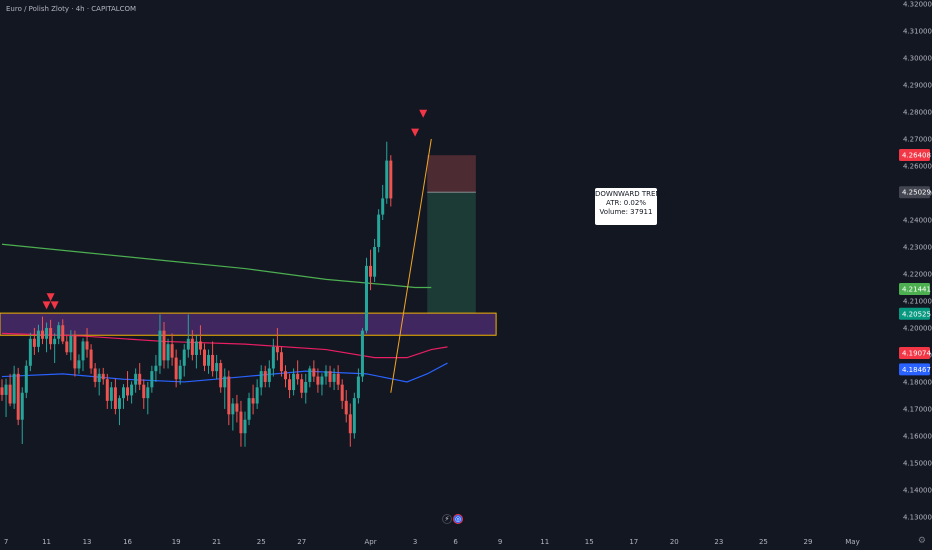 Image resolution: width=932 pixels, height=550 pixels. Describe the element at coordinates (917, 220) in the screenshot. I see `y-tick-label: 4.24000` at that location.